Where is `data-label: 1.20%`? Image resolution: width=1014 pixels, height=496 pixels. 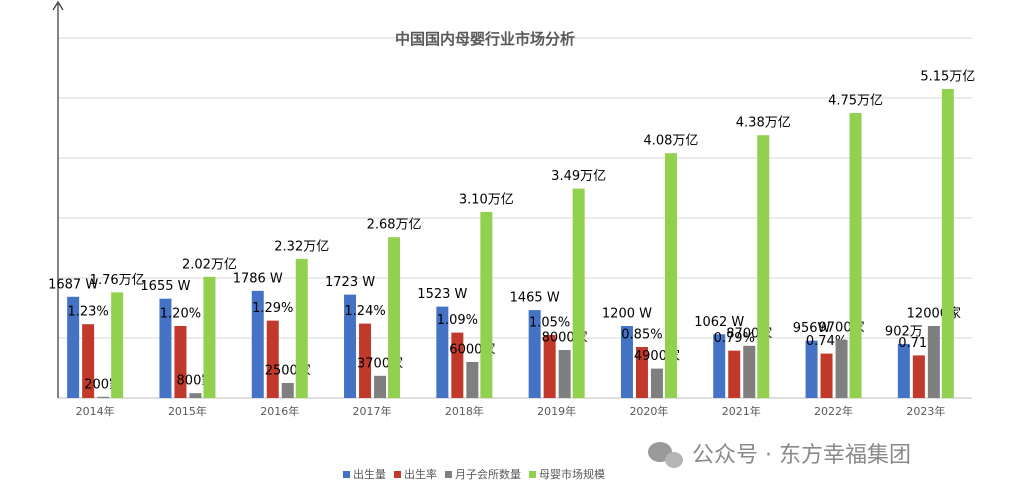 data-label: 1.20% is located at coordinates (180, 314).